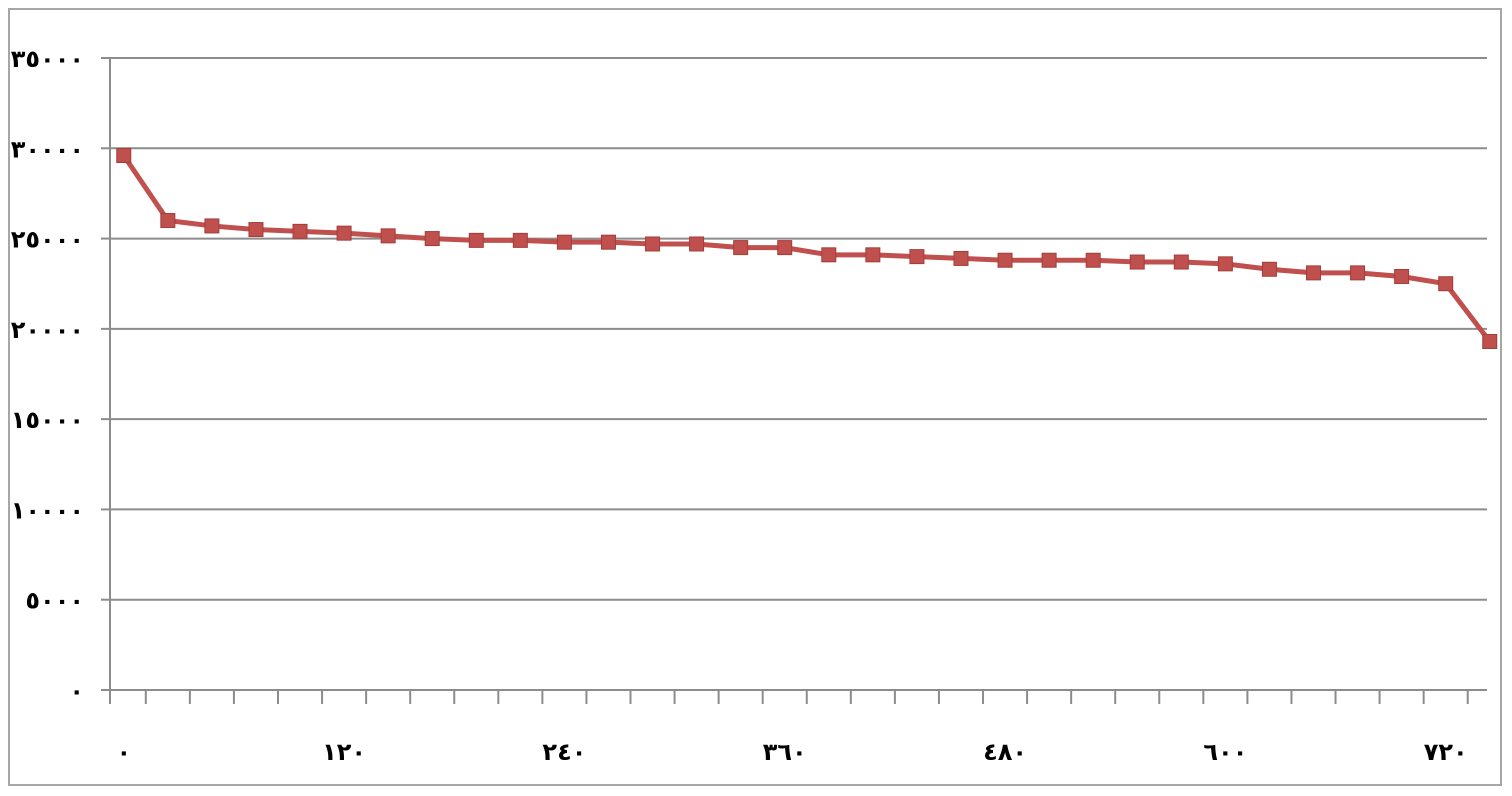 The image size is (1512, 796). Describe the element at coordinates (123, 752) in the screenshot. I see `x-tick-label: ٠` at that location.